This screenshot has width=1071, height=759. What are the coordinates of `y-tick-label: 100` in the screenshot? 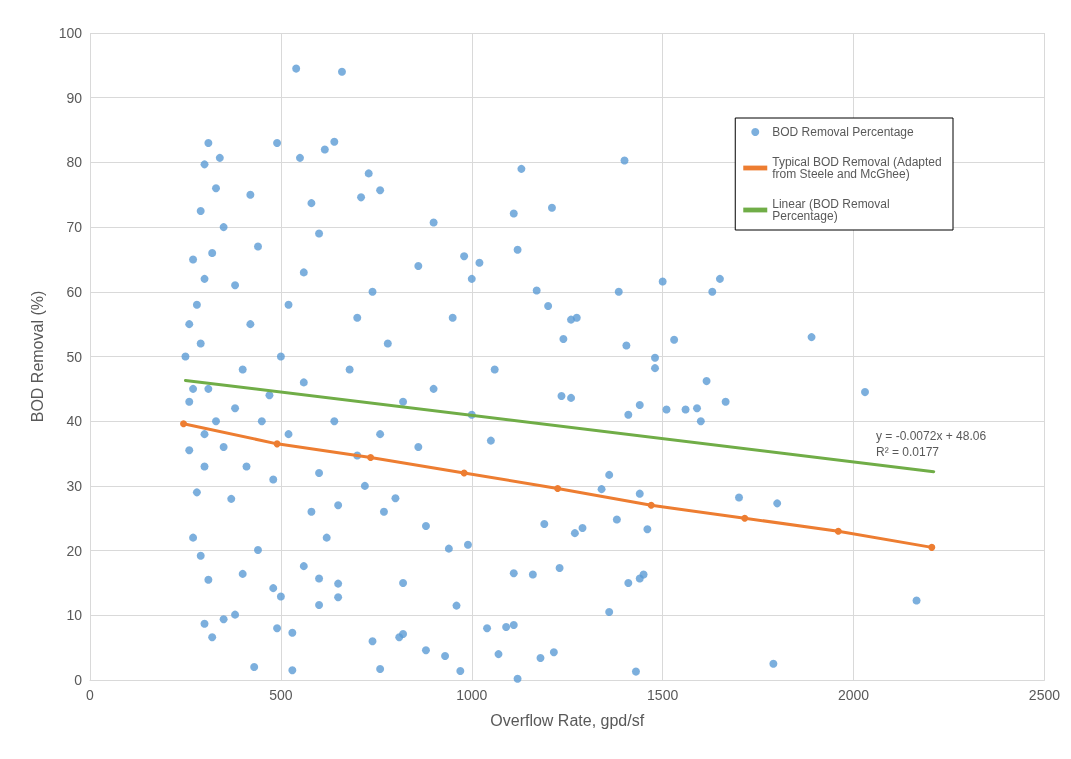 It's located at (70, 33).